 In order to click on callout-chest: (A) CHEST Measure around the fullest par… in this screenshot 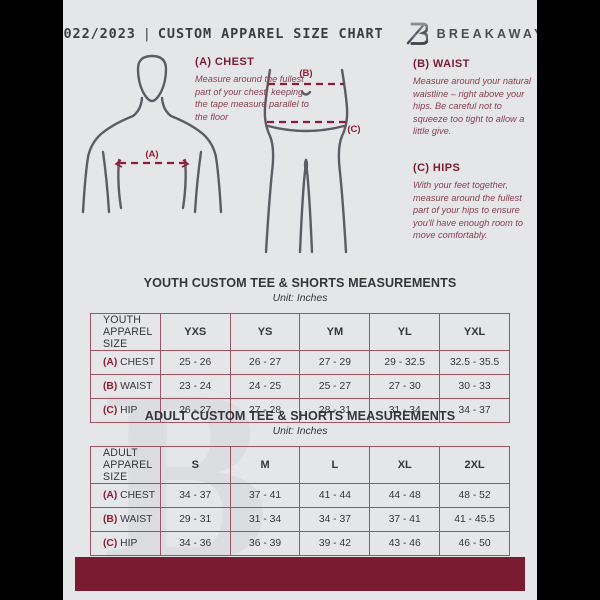, I will do `click(254, 89)`.